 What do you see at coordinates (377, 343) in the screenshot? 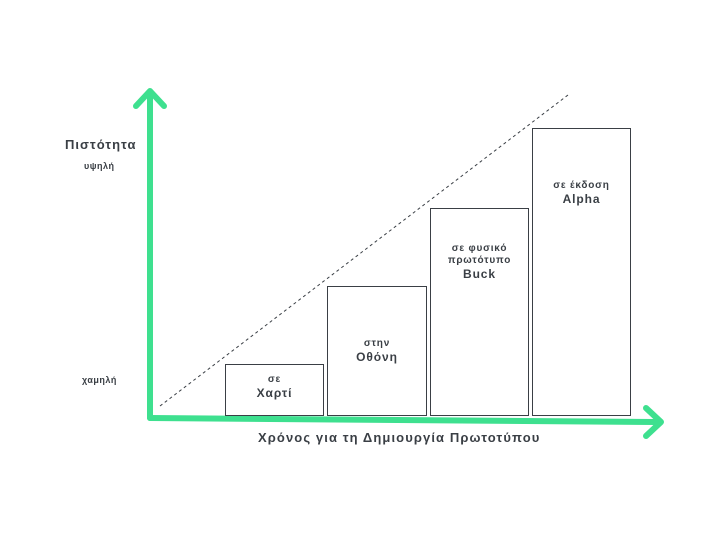
I see `stage-prefix: στην` at bounding box center [377, 343].